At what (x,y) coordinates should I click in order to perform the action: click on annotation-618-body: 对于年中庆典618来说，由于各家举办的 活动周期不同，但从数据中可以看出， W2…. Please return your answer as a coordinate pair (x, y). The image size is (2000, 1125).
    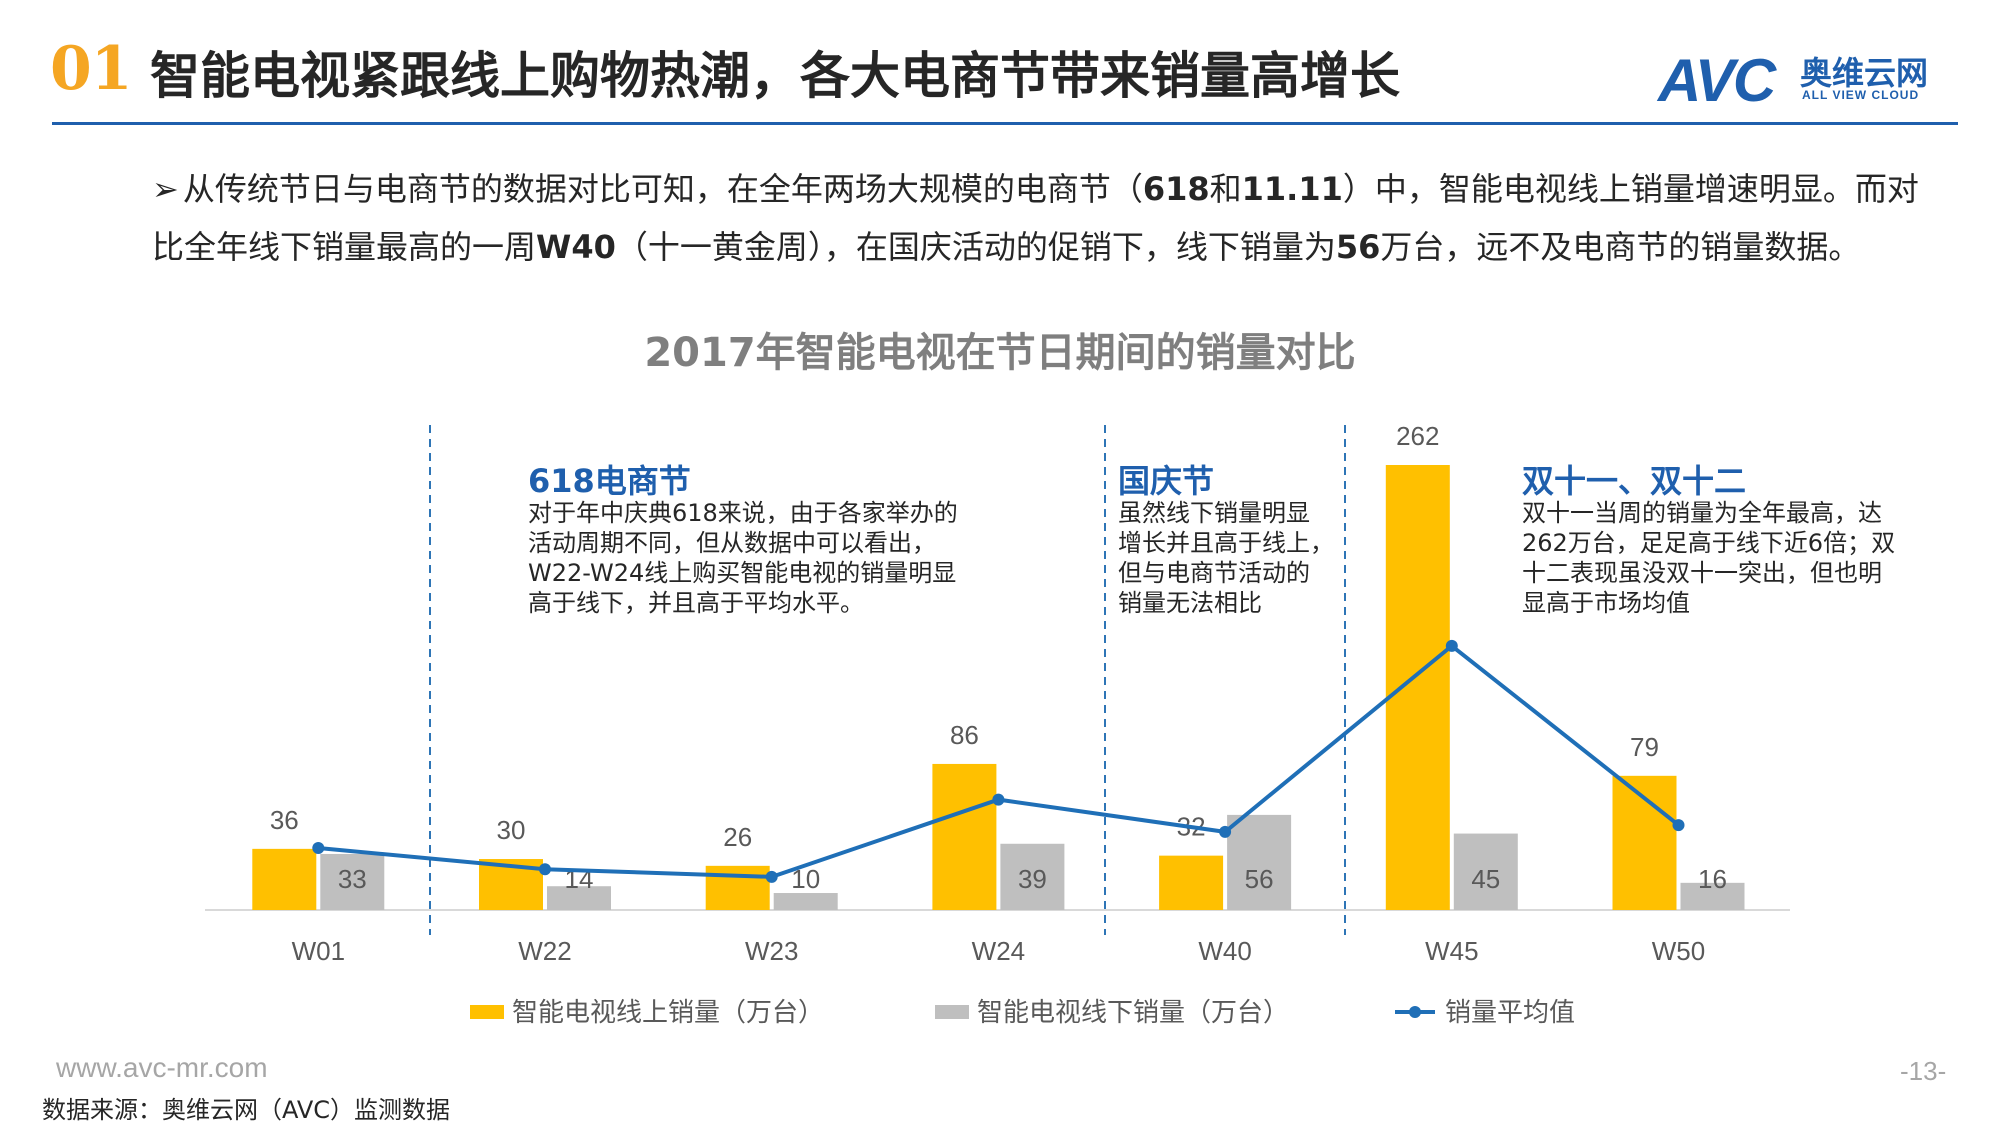
    Looking at the image, I should click on (743, 558).